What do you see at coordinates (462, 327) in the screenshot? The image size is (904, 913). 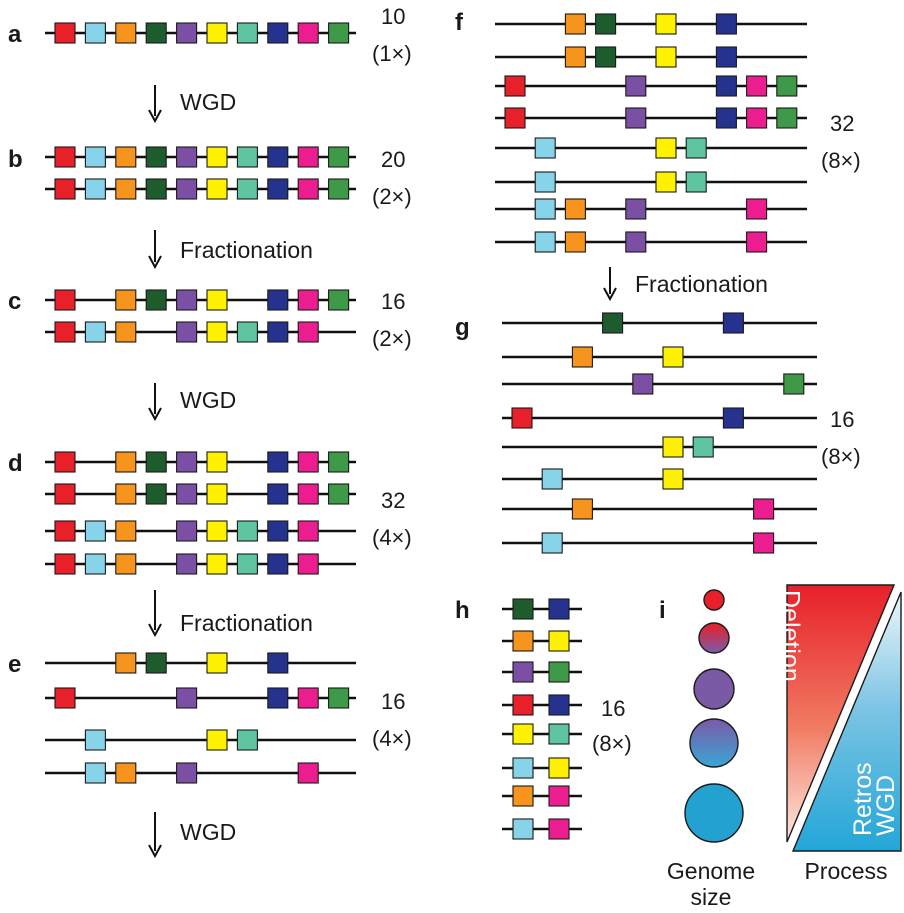 I see `panel-label-g: g` at bounding box center [462, 327].